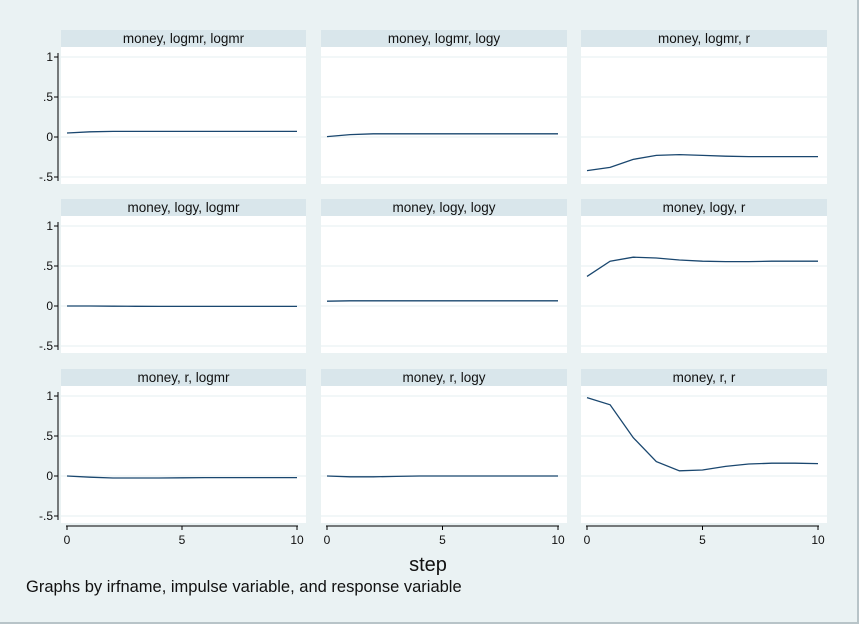 Image resolution: width=859 pixels, height=624 pixels. I want to click on panel-title: money, r, r, so click(704, 377).